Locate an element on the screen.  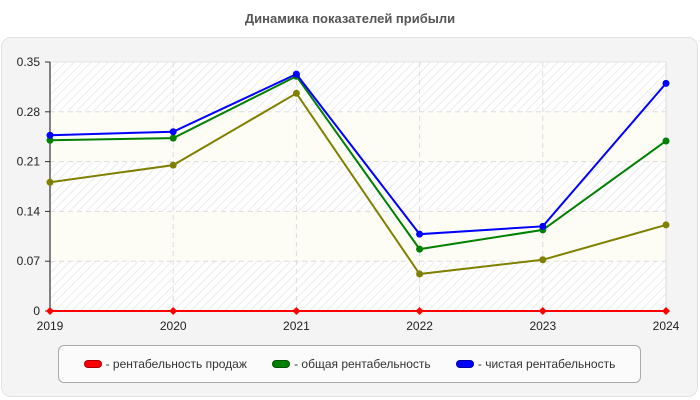
legend-swatch-blue is located at coordinates (464, 364).